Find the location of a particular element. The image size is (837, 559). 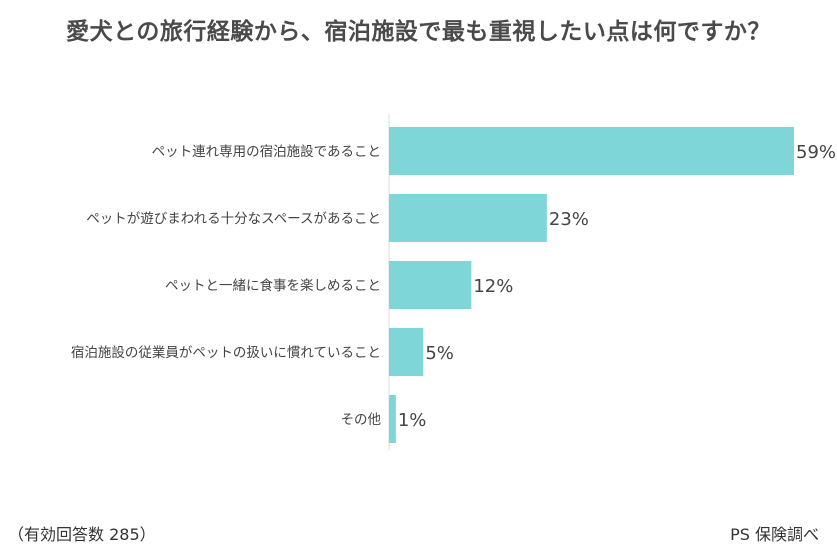

category-label: ペットと一緒に食事を楽しめること is located at coordinates (273, 285).